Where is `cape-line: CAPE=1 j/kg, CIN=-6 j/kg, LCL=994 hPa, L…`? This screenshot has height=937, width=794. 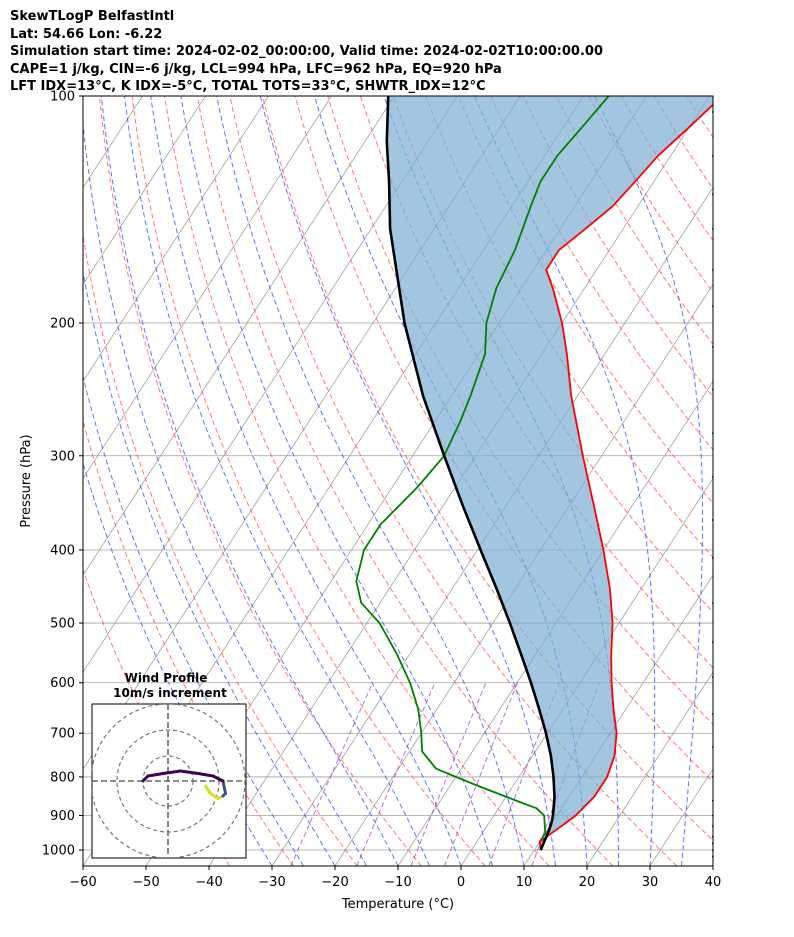
cape-line: CAPE=1 j/kg, CIN=-6 j/kg, LCL=994 hPa, L… is located at coordinates (256, 69).